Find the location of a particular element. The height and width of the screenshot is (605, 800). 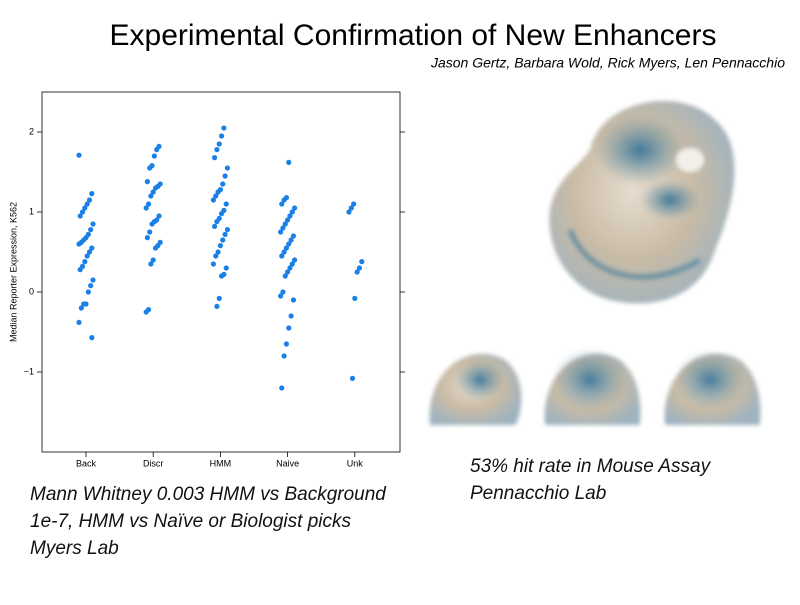

right-caption: 53% hit rate in Mouse Assay is located at coordinates (591, 466).